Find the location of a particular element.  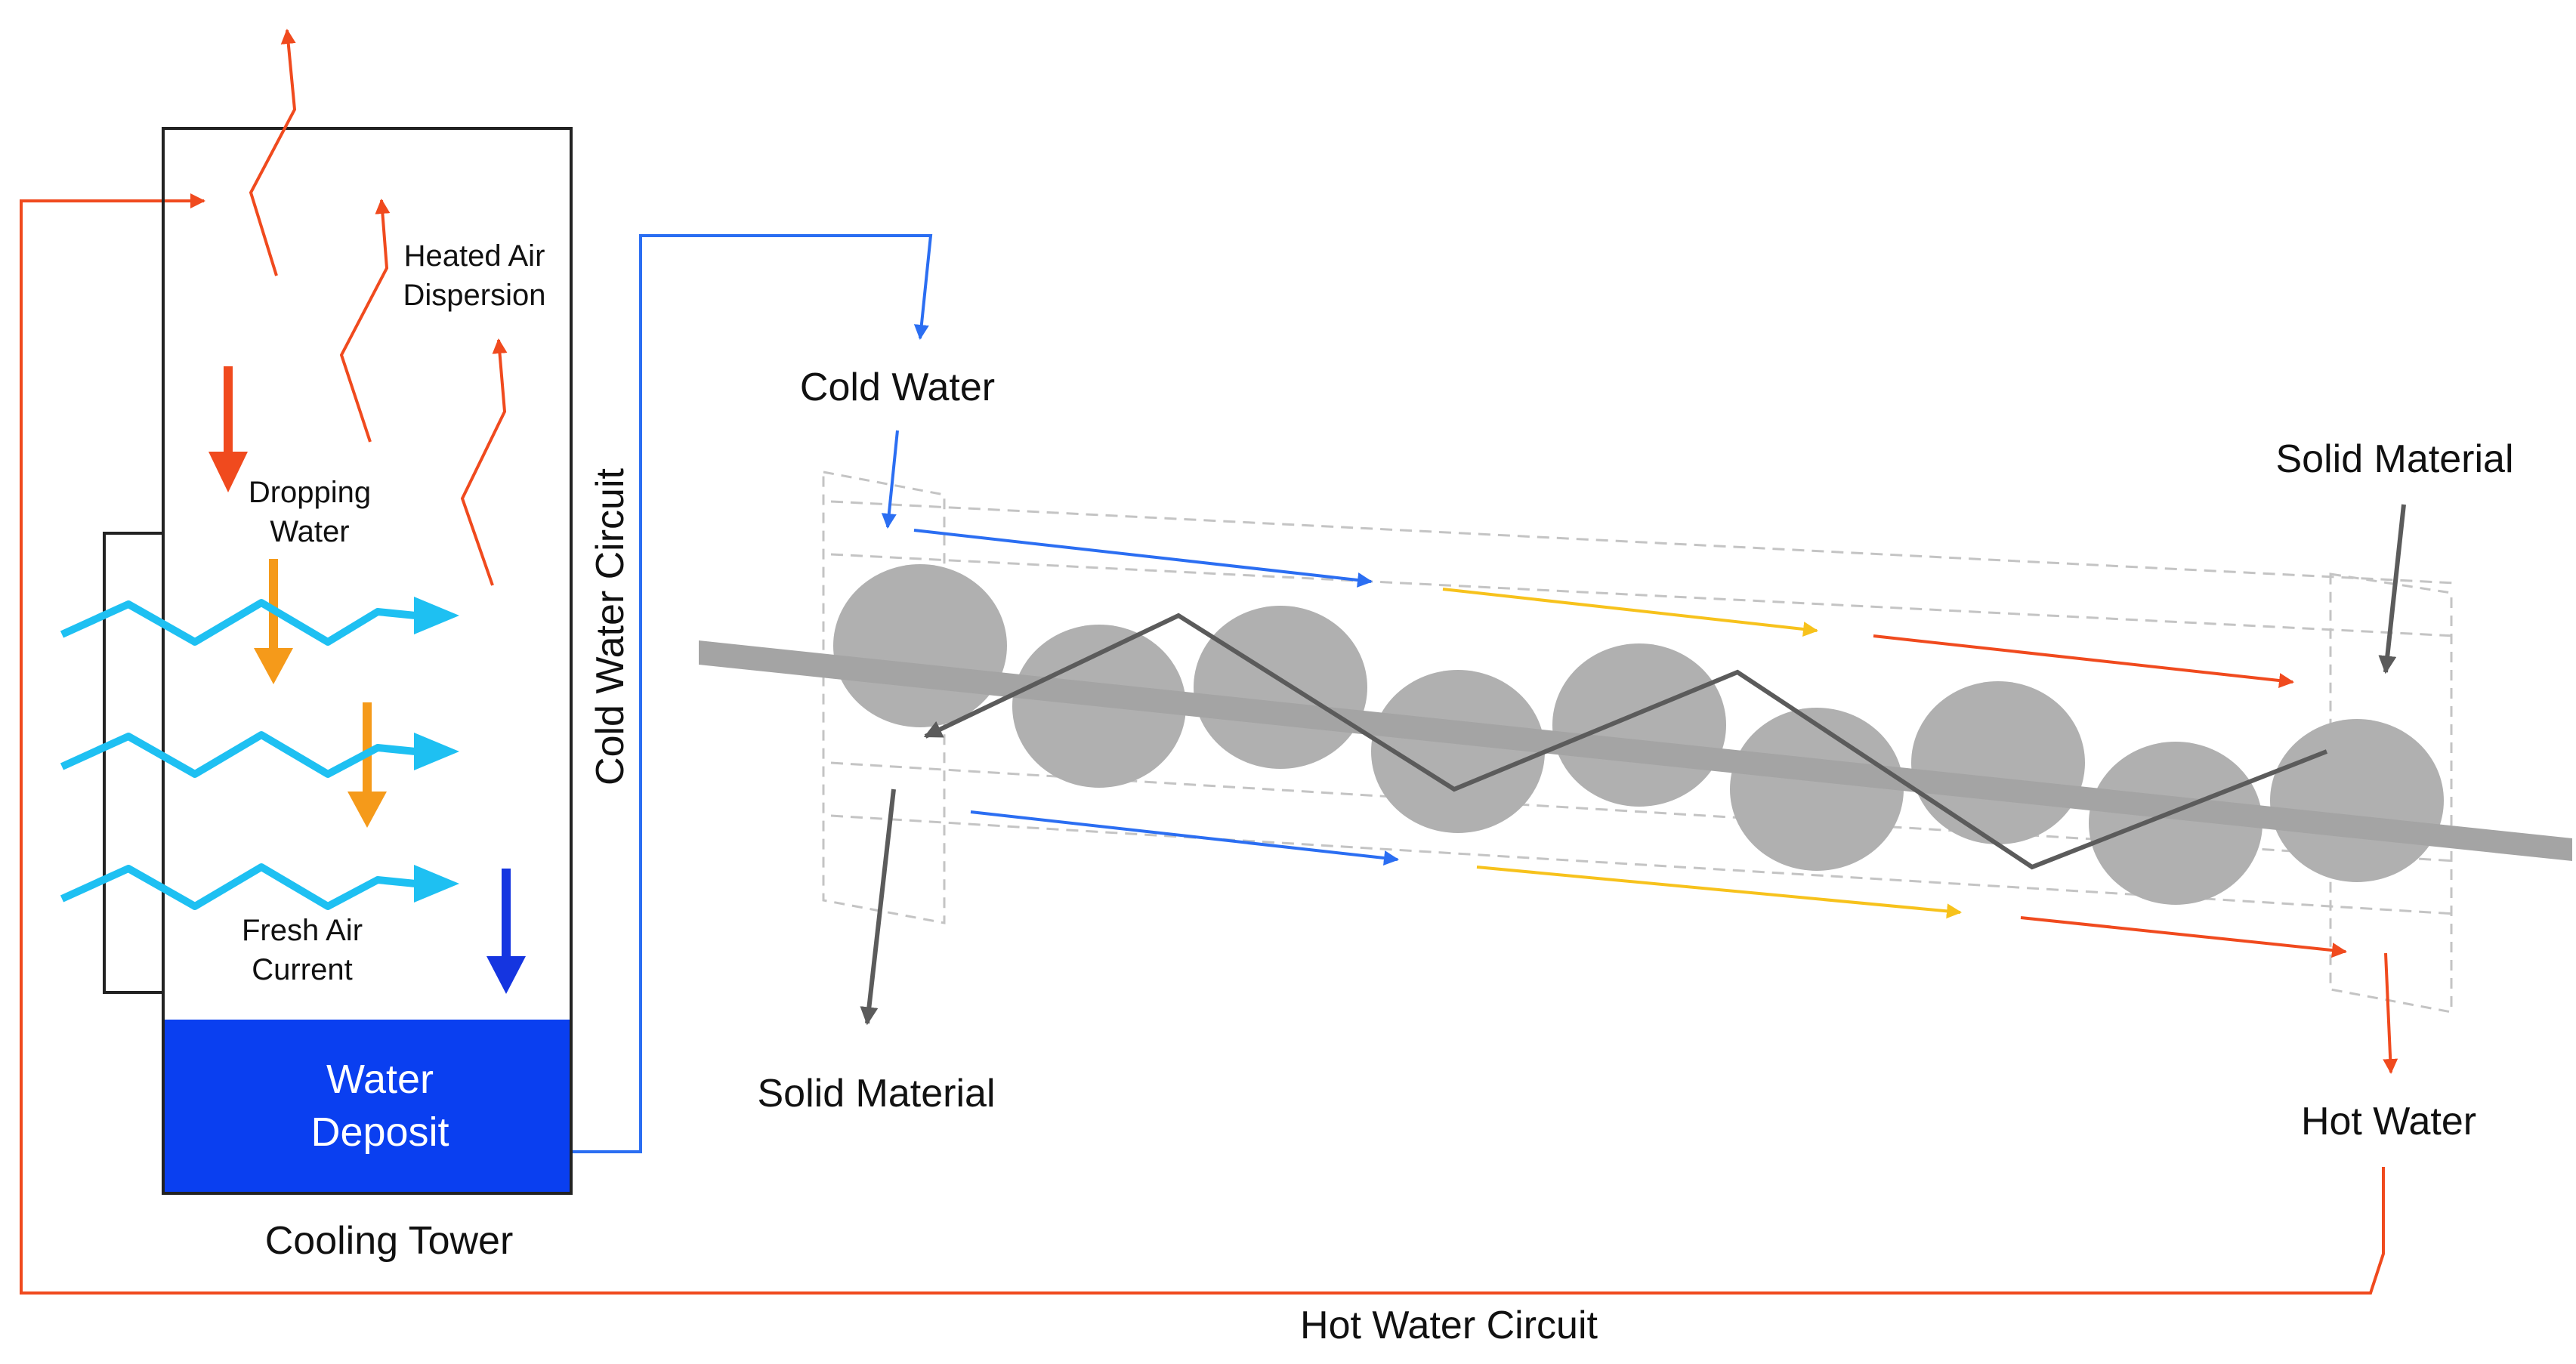

solid-material-in-arrow is located at coordinates (2392, 589).